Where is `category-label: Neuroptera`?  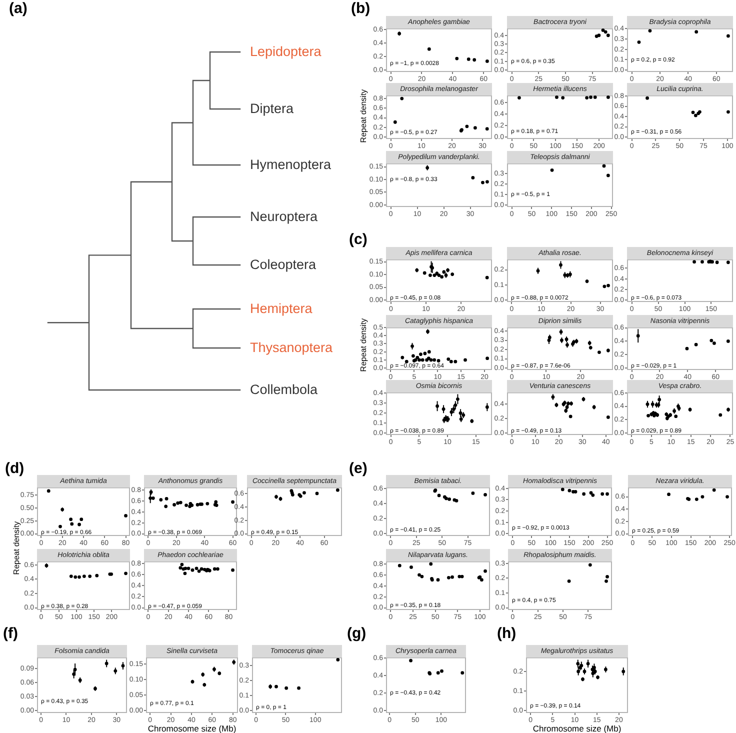 category-label: Neuroptera is located at coordinates (284, 217).